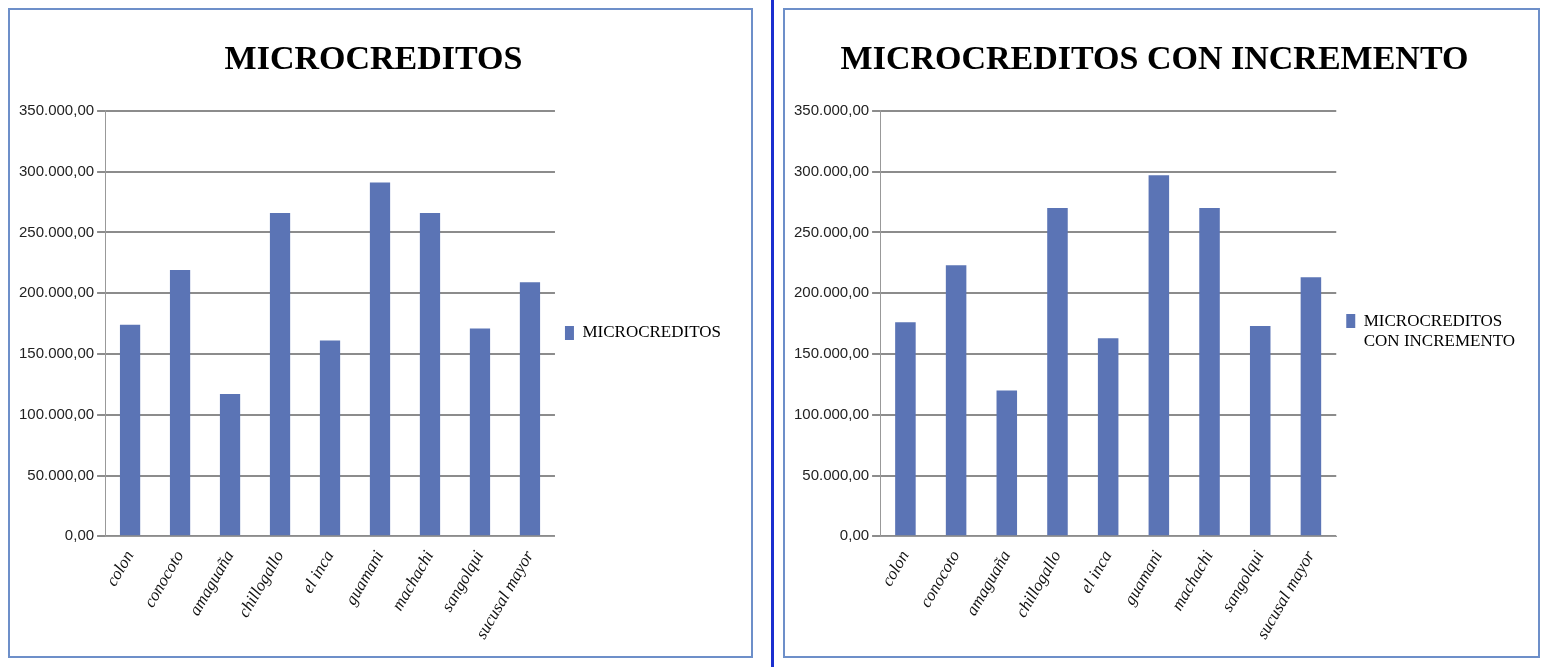  What do you see at coordinates (373, 58) in the screenshot?
I see `chart-title: MICROCREDITOS` at bounding box center [373, 58].